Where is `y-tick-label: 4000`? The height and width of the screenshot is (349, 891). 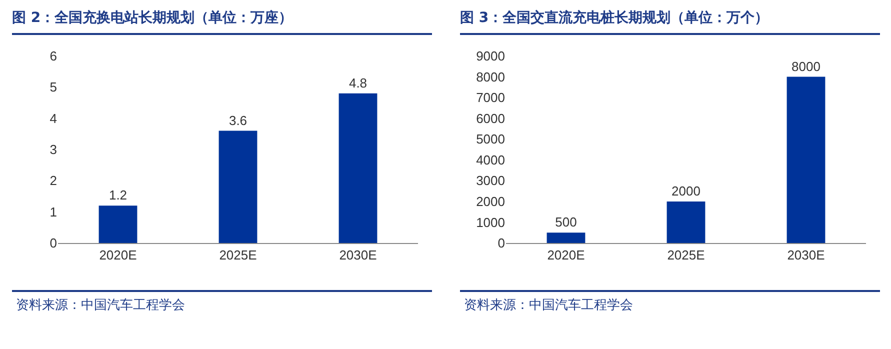 y-tick-label: 4000 is located at coordinates (490, 160).